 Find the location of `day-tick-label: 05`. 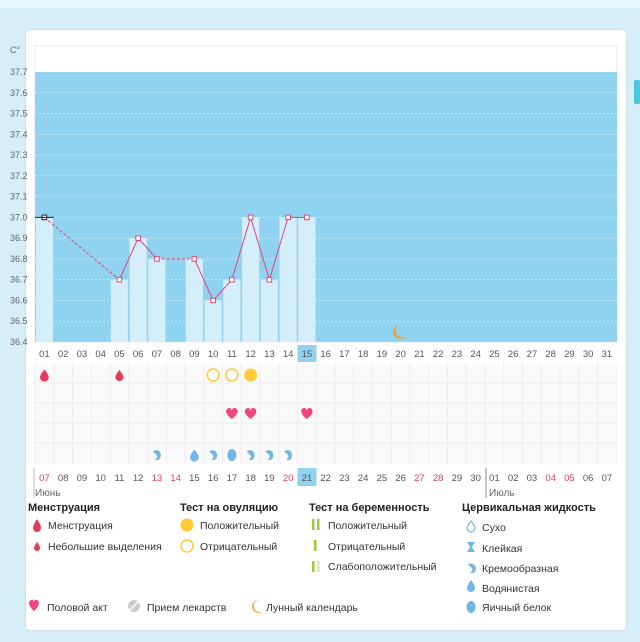

day-tick-label: 05 is located at coordinates (119, 354).